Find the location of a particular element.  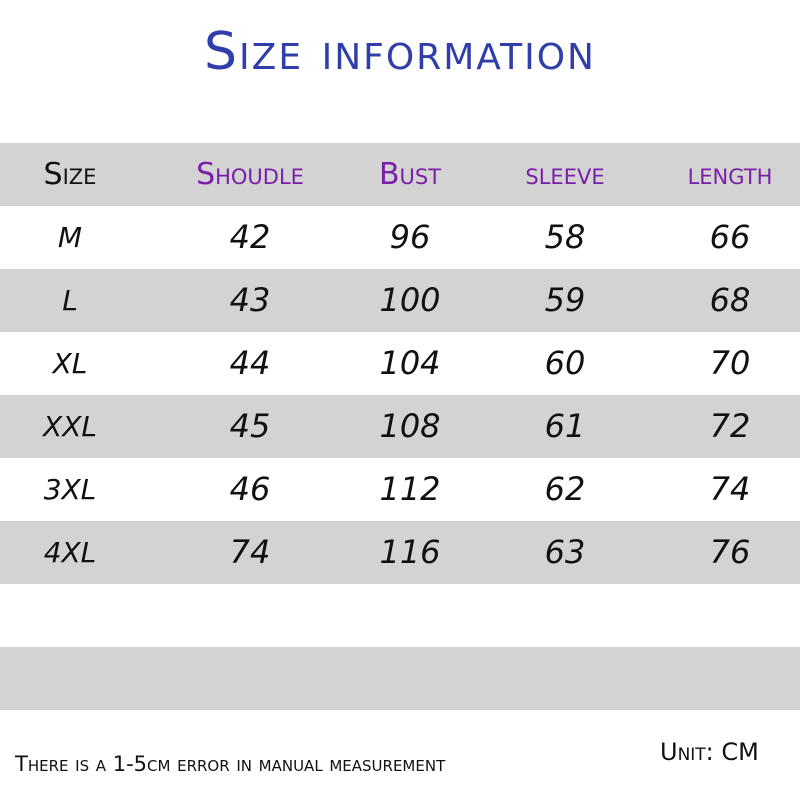

value-cell: 72 is located at coordinates (730, 426).